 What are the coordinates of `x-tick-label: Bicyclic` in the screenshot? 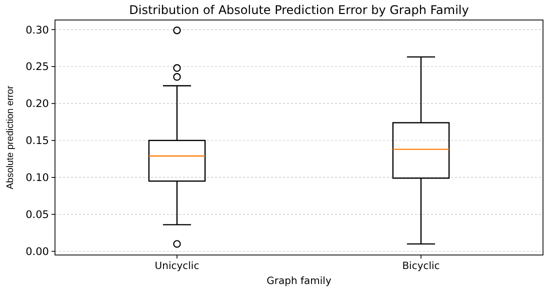 It's located at (421, 266).